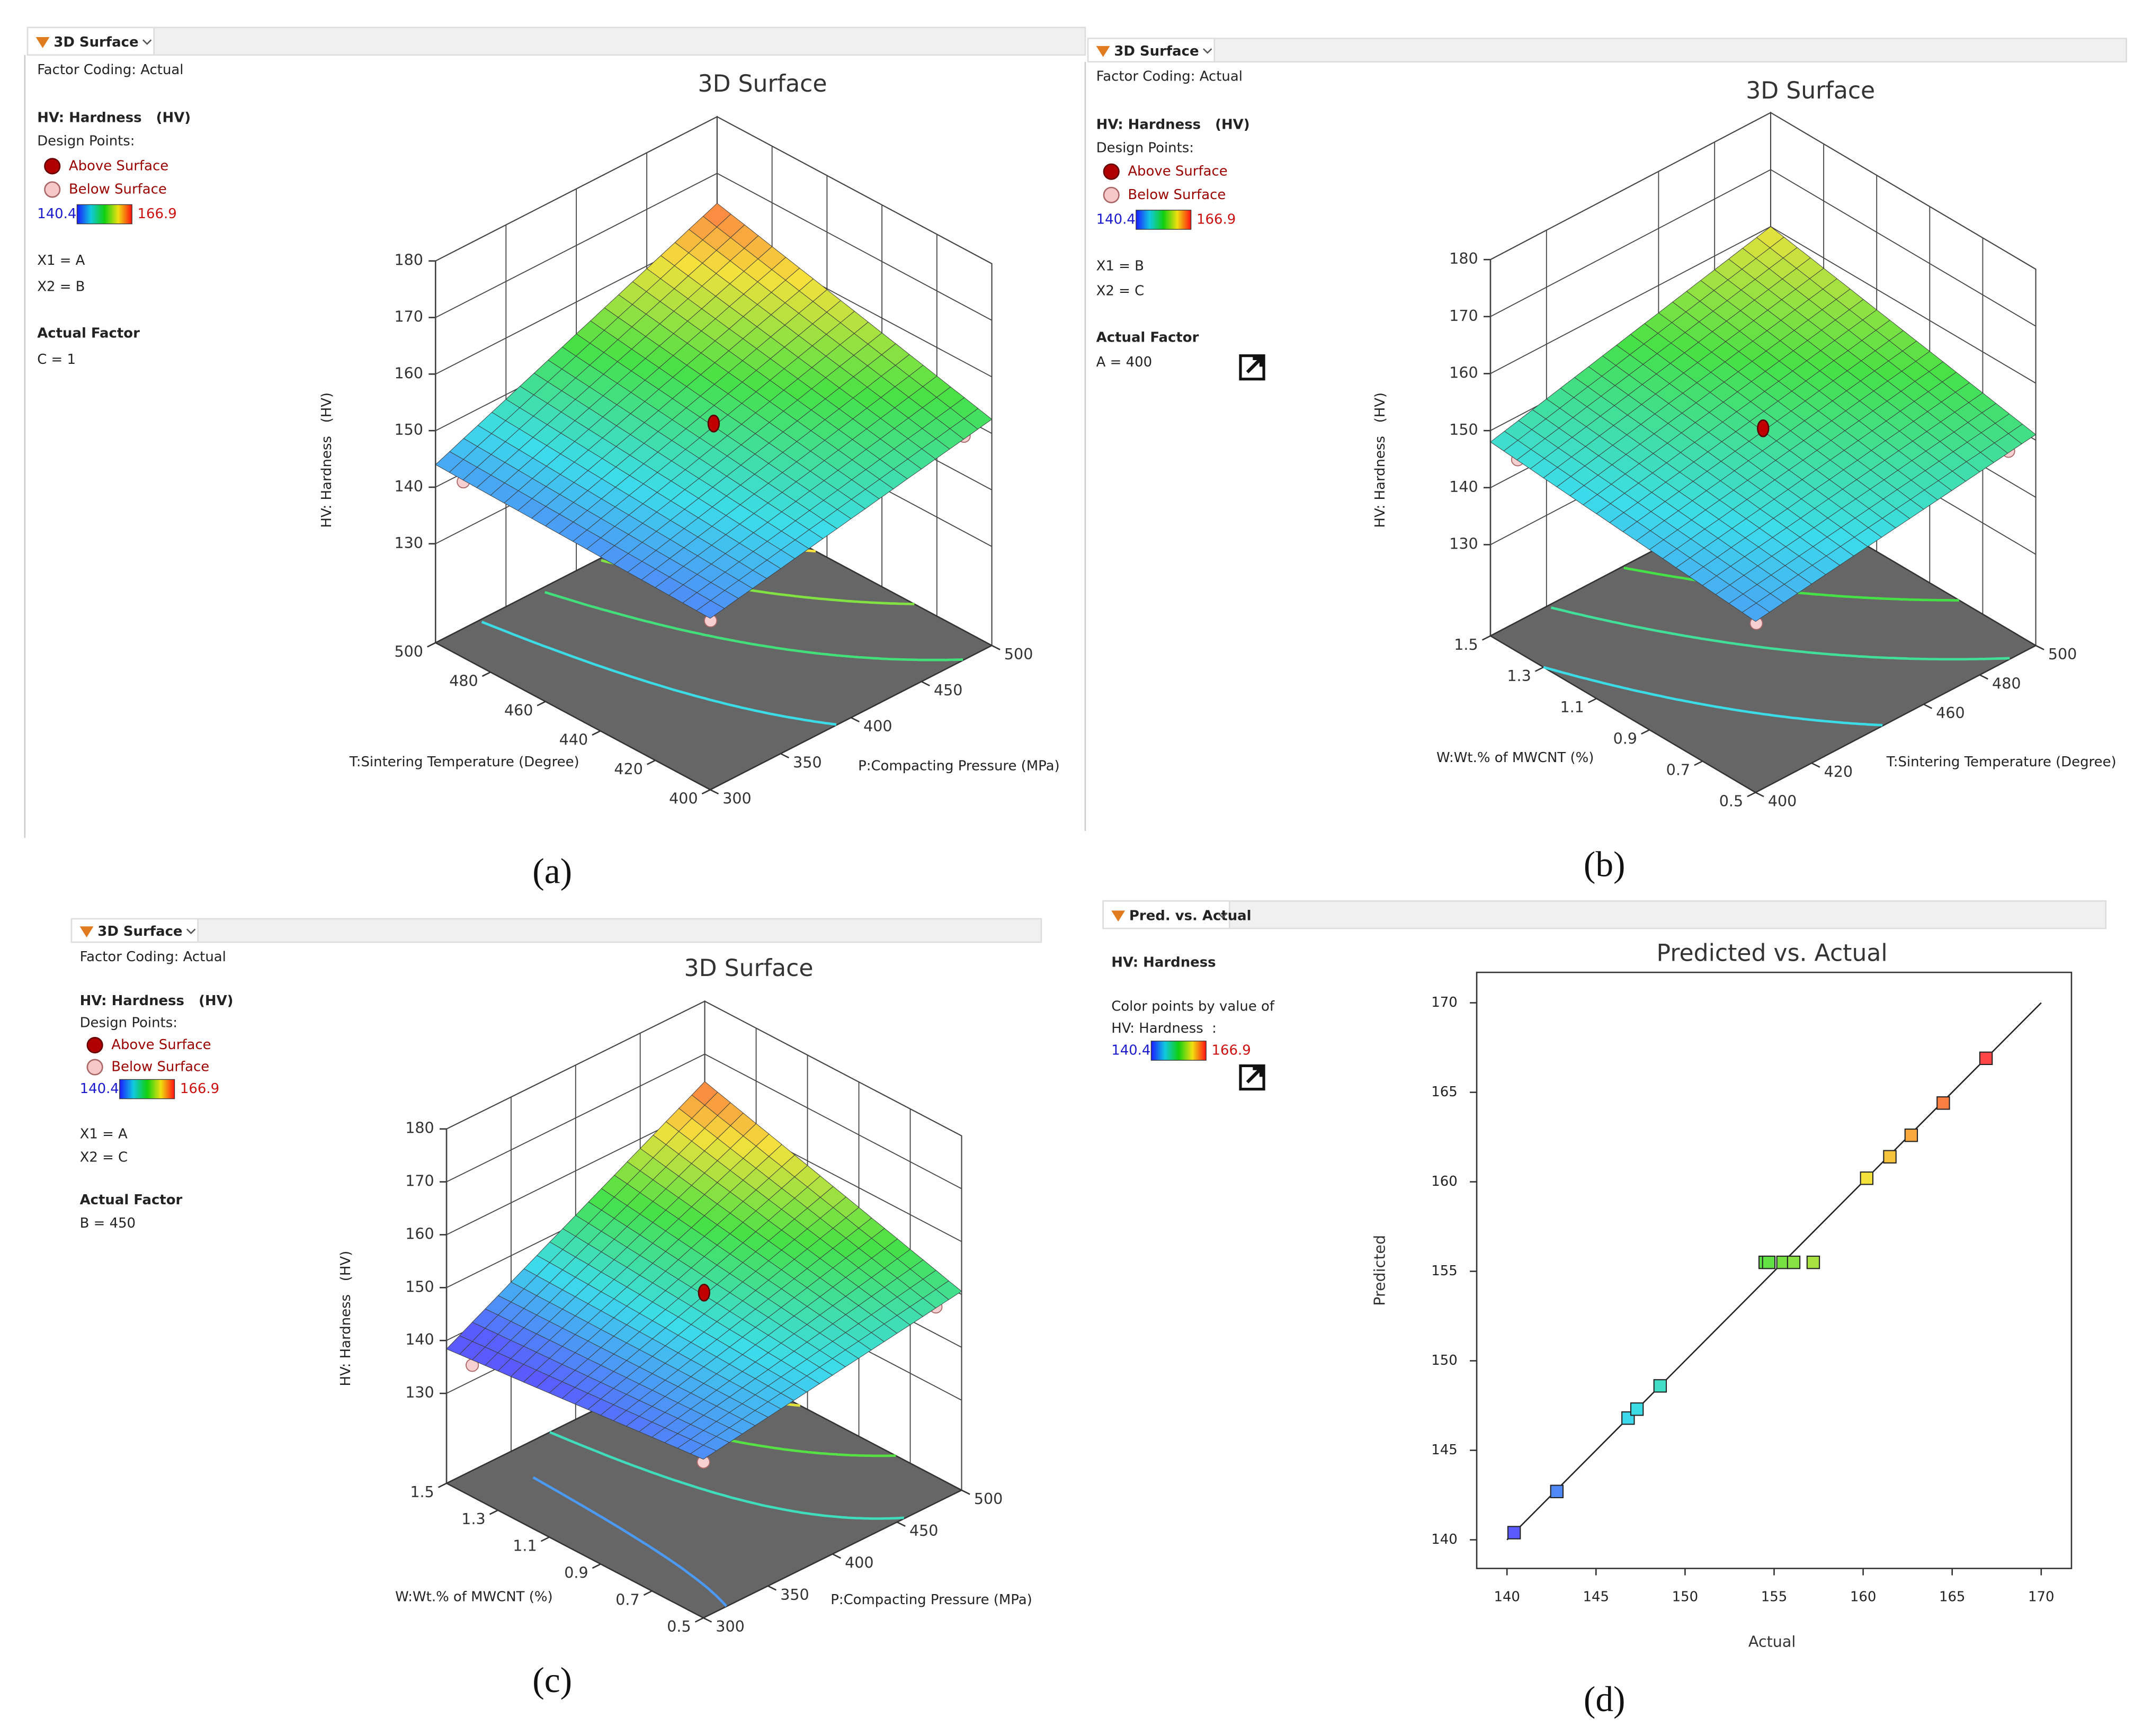 This screenshot has width=2143, height=1736. What do you see at coordinates (1444, 1450) in the screenshot?
I see `y-tick-label: 145` at bounding box center [1444, 1450].